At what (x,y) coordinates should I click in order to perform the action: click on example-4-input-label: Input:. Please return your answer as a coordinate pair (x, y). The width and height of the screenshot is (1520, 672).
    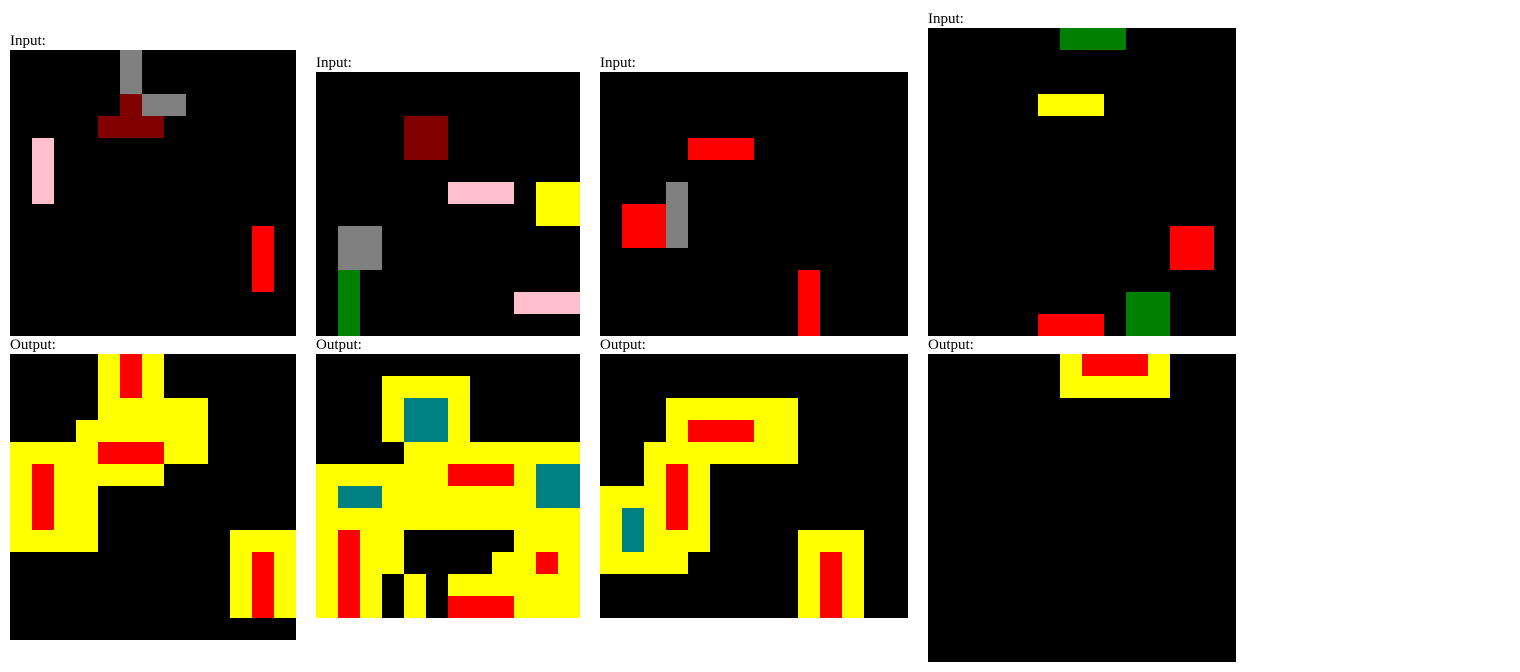
    Looking at the image, I should click on (946, 19).